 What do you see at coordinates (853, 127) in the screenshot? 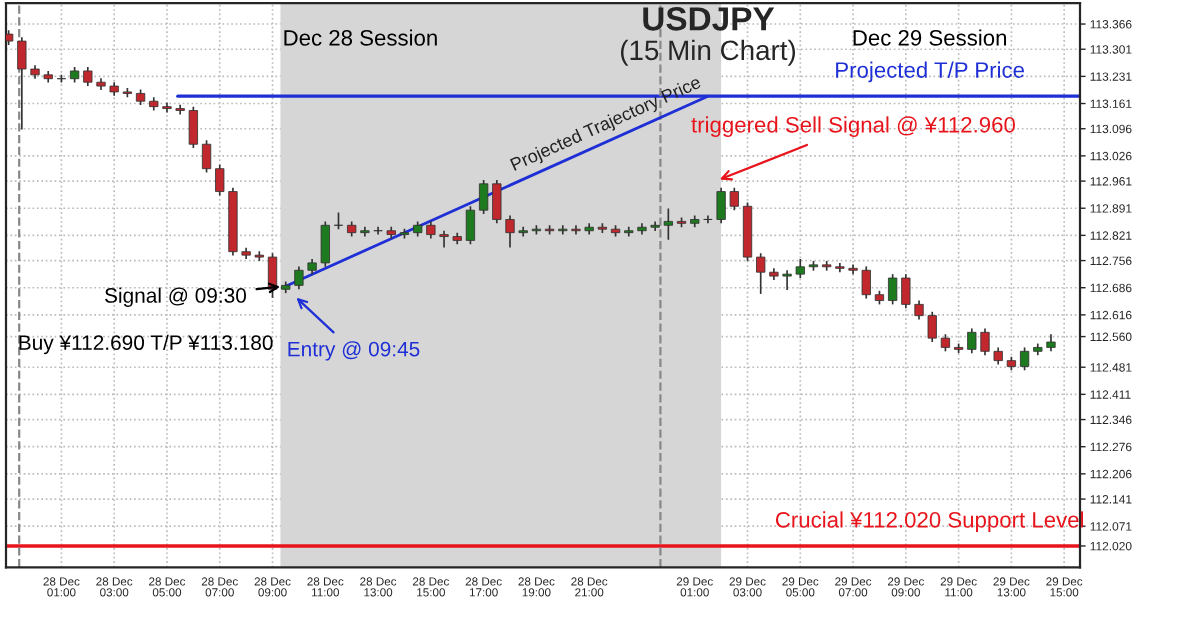
I see `annotation: triggered Sell Signal @ ¥112.960` at bounding box center [853, 127].